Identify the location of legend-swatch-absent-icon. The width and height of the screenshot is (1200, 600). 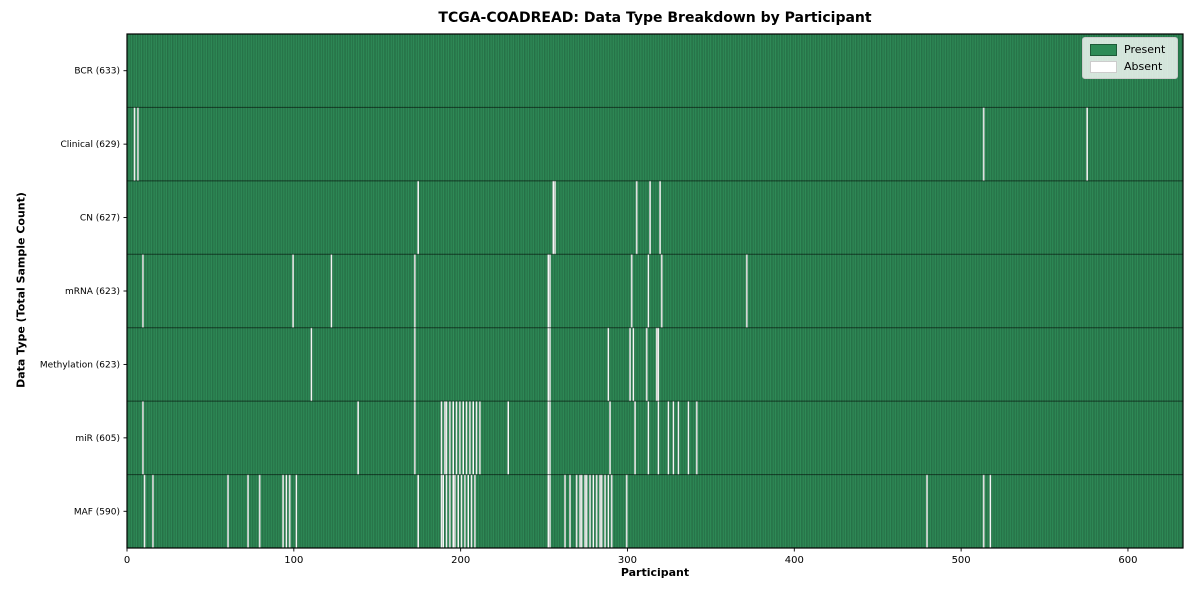
(1103, 66).